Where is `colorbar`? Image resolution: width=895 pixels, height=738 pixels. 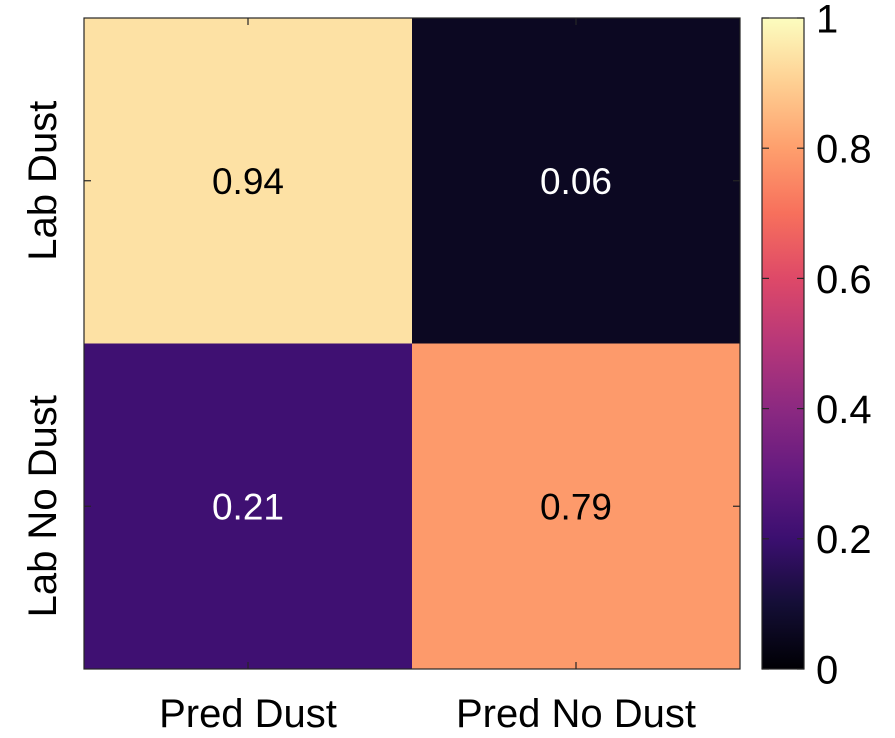 colorbar is located at coordinates (783, 343).